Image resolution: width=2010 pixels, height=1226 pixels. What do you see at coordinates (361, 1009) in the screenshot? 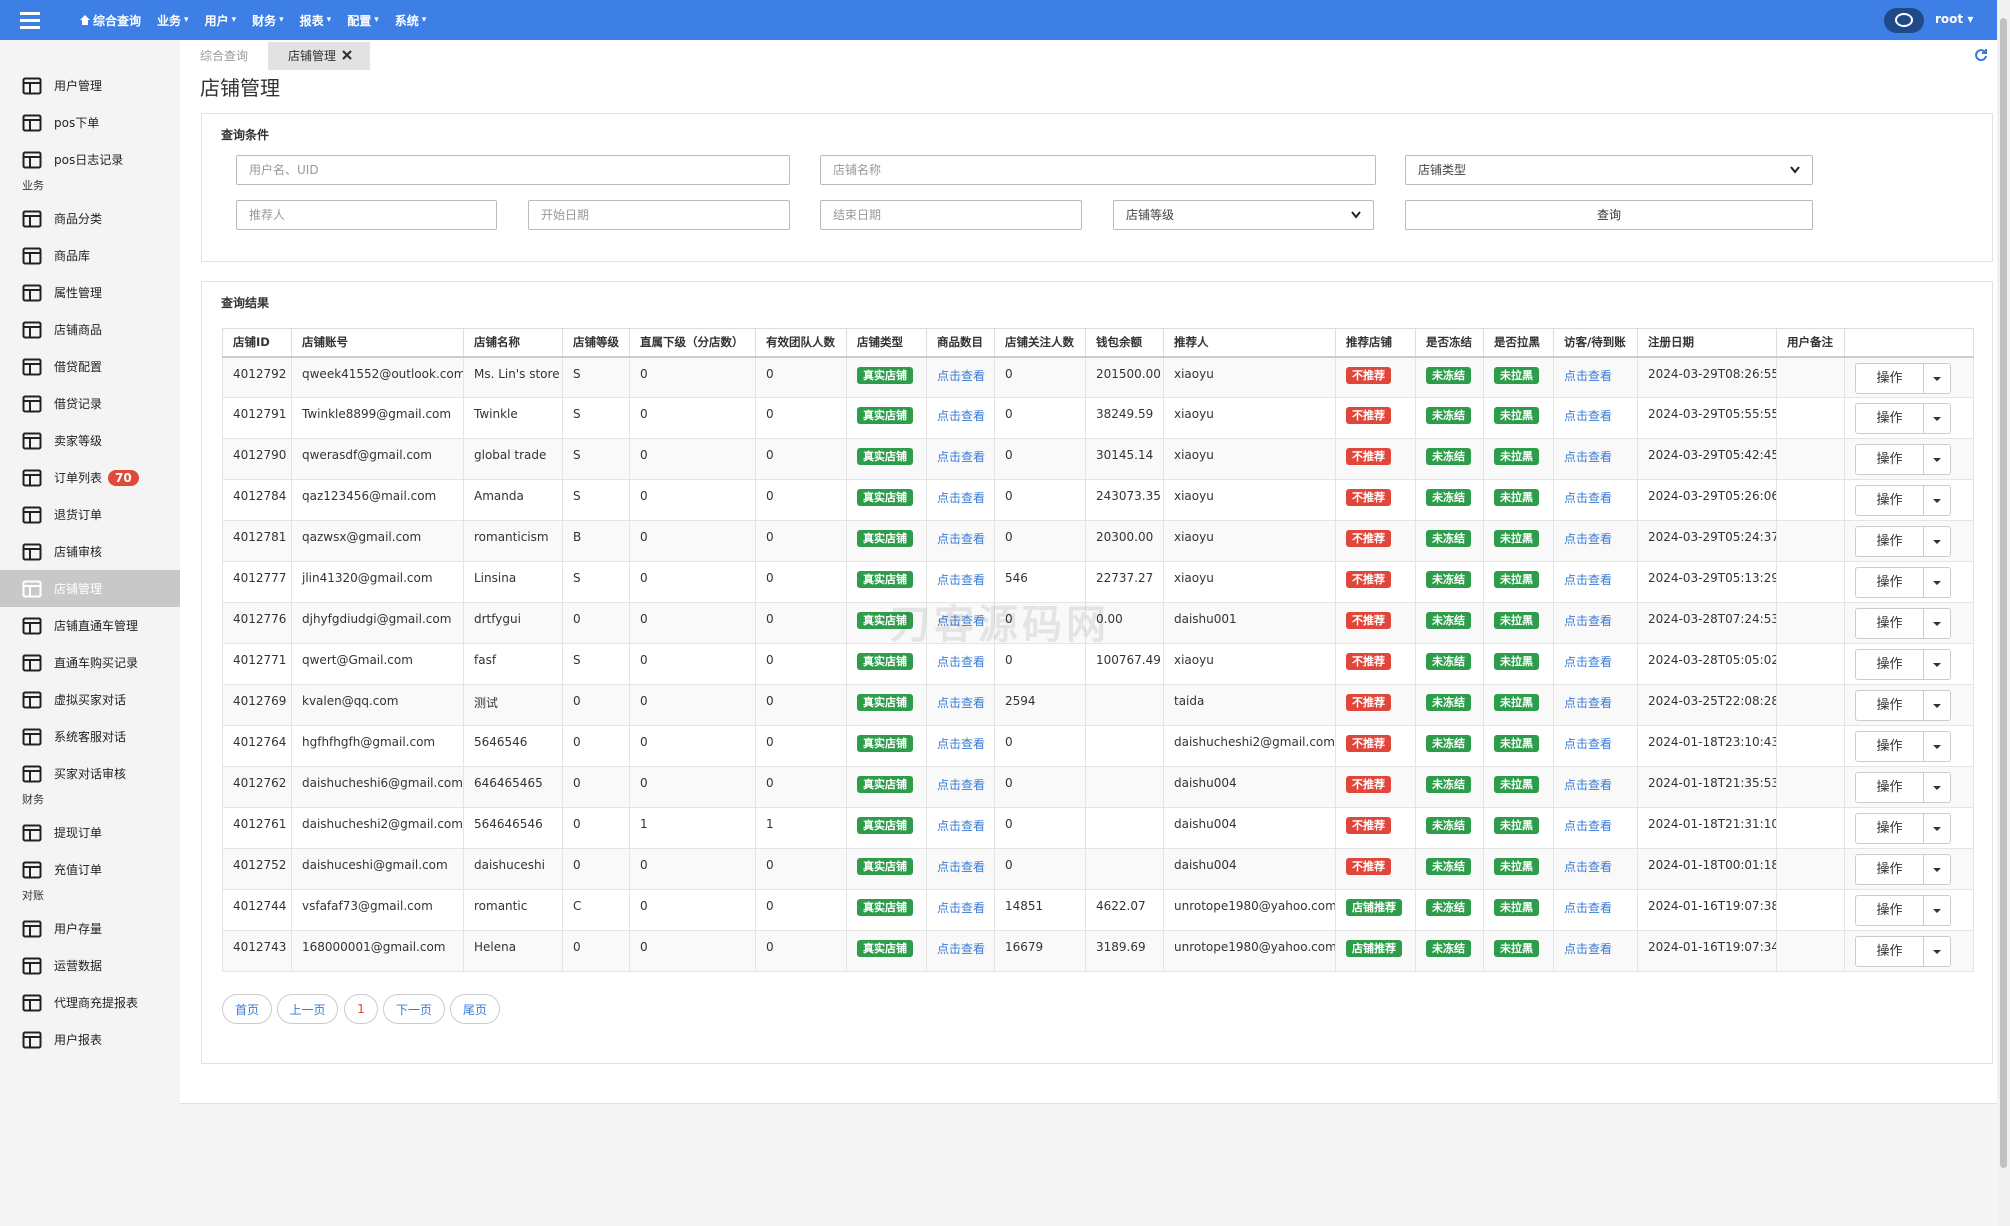
I see `page-button: 1` at bounding box center [361, 1009].